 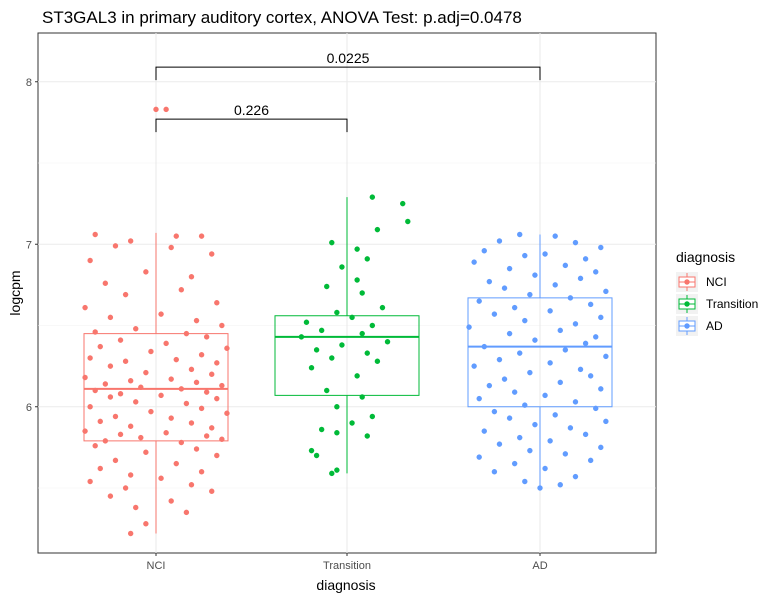 I want to click on p-value-label: 0.226, so click(x=251, y=110).